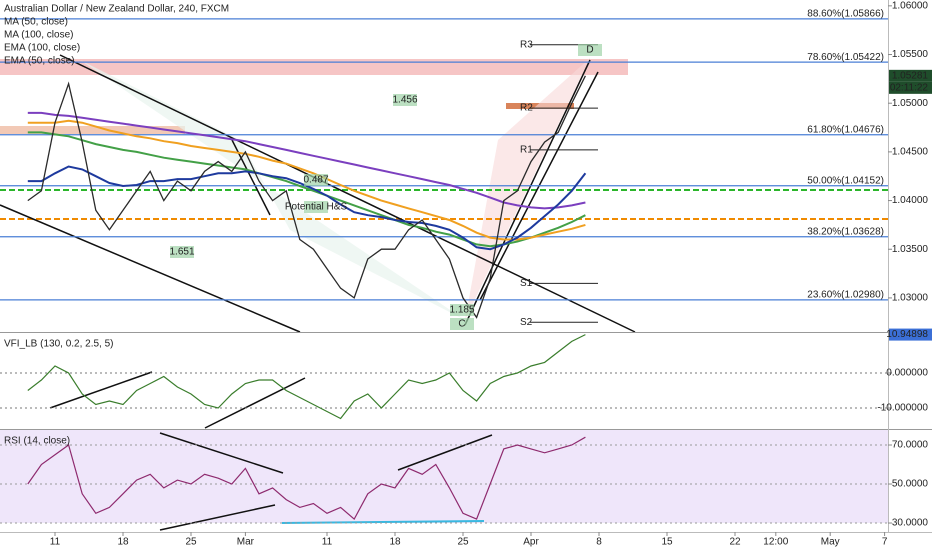  What do you see at coordinates (531, 542) in the screenshot?
I see `x-tick-label: Apr` at bounding box center [531, 542].